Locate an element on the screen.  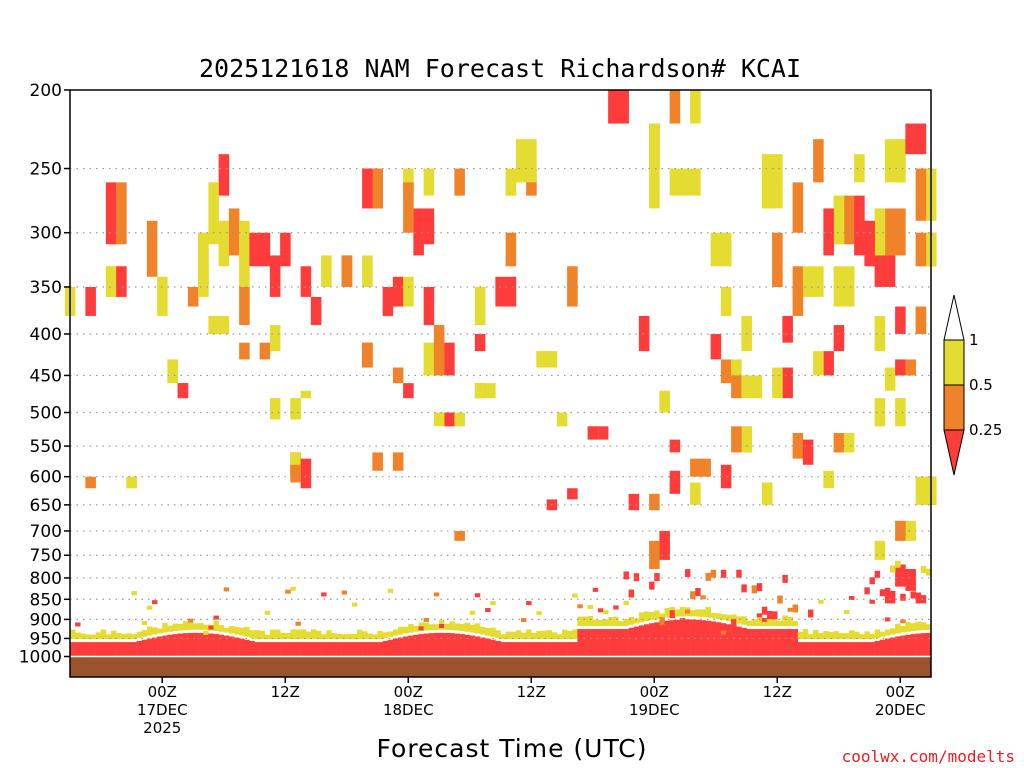
colorbar-top-arrow is located at coordinates (954, 317).